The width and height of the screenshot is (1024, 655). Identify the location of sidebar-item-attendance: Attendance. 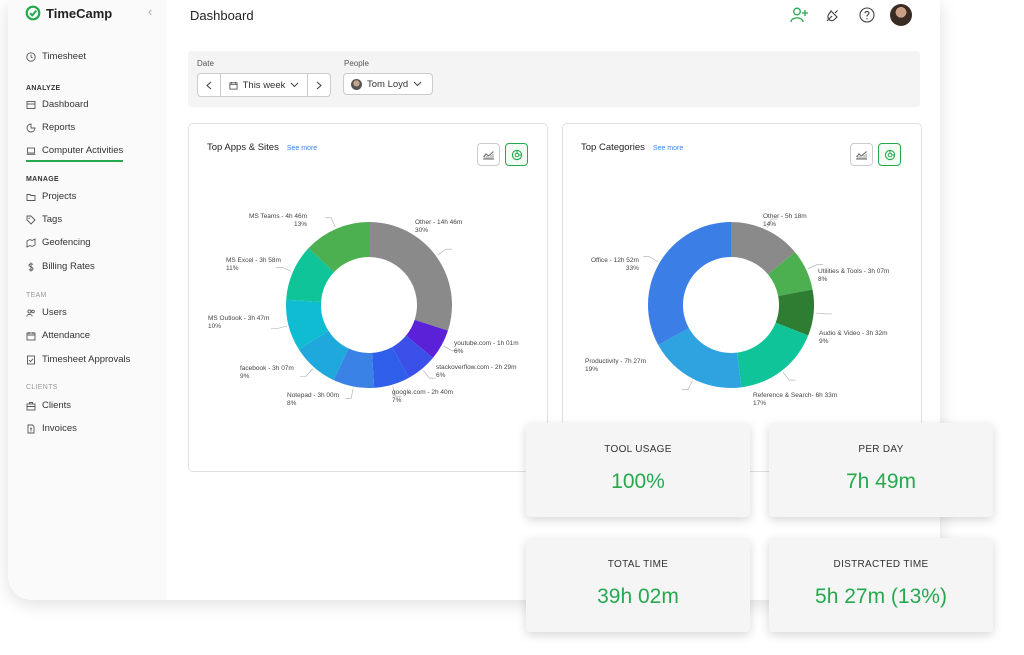
(58, 335).